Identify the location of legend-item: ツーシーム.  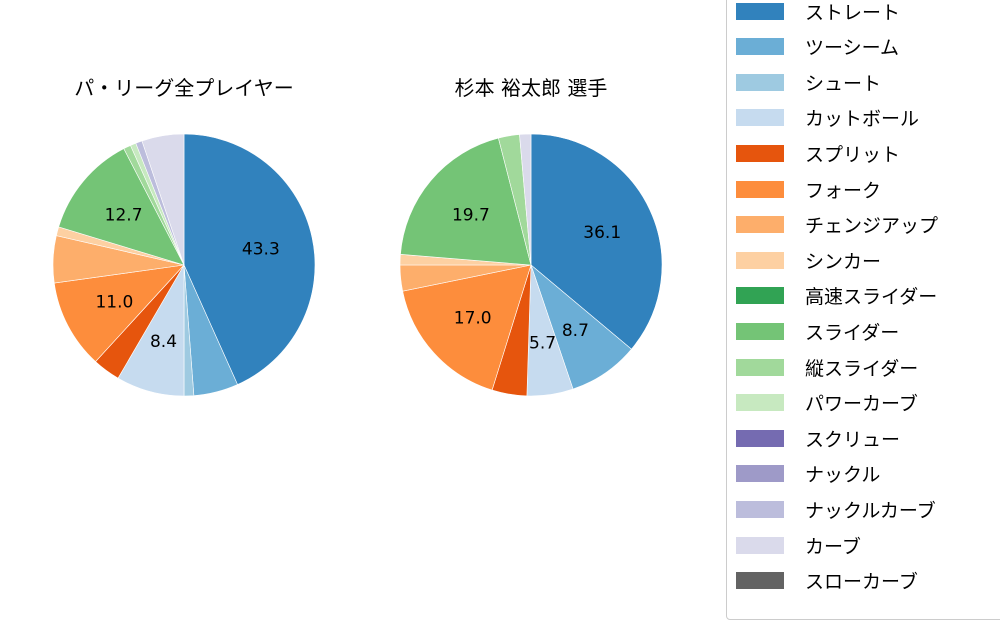
(817, 47).